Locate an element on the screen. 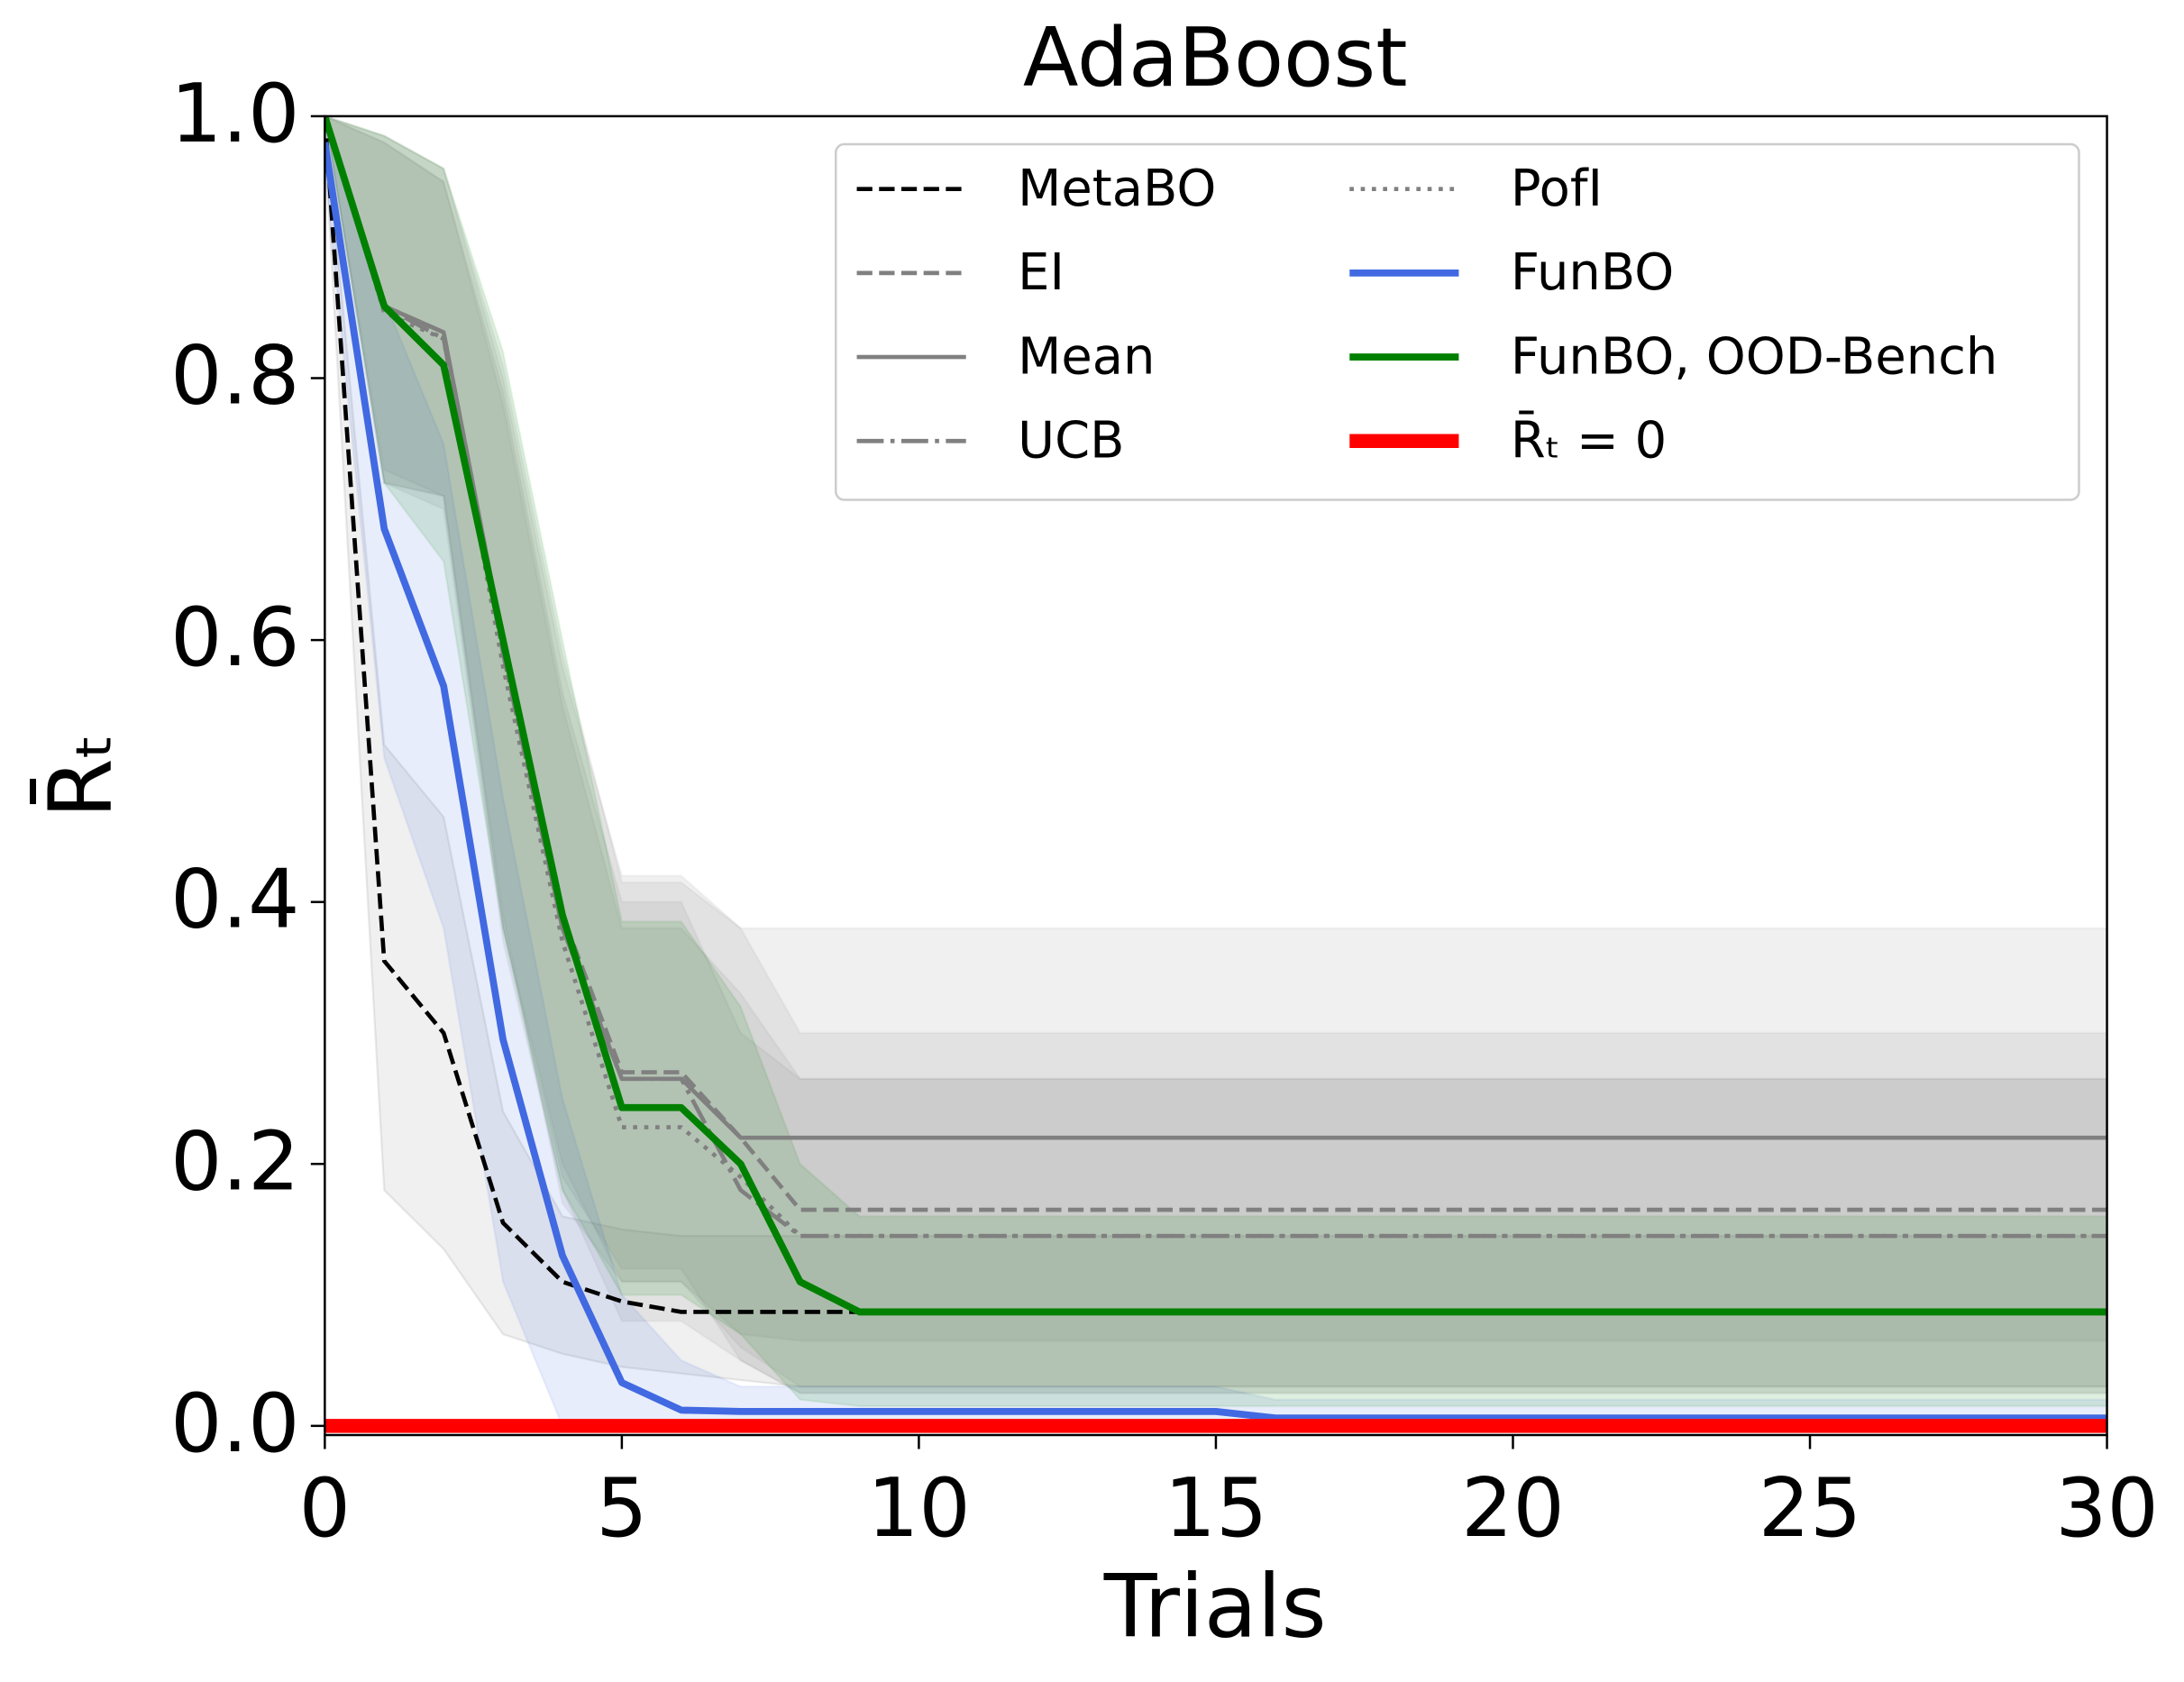 The width and height of the screenshot is (2184, 1682). x-tick-label: 15 is located at coordinates (1216, 1508).